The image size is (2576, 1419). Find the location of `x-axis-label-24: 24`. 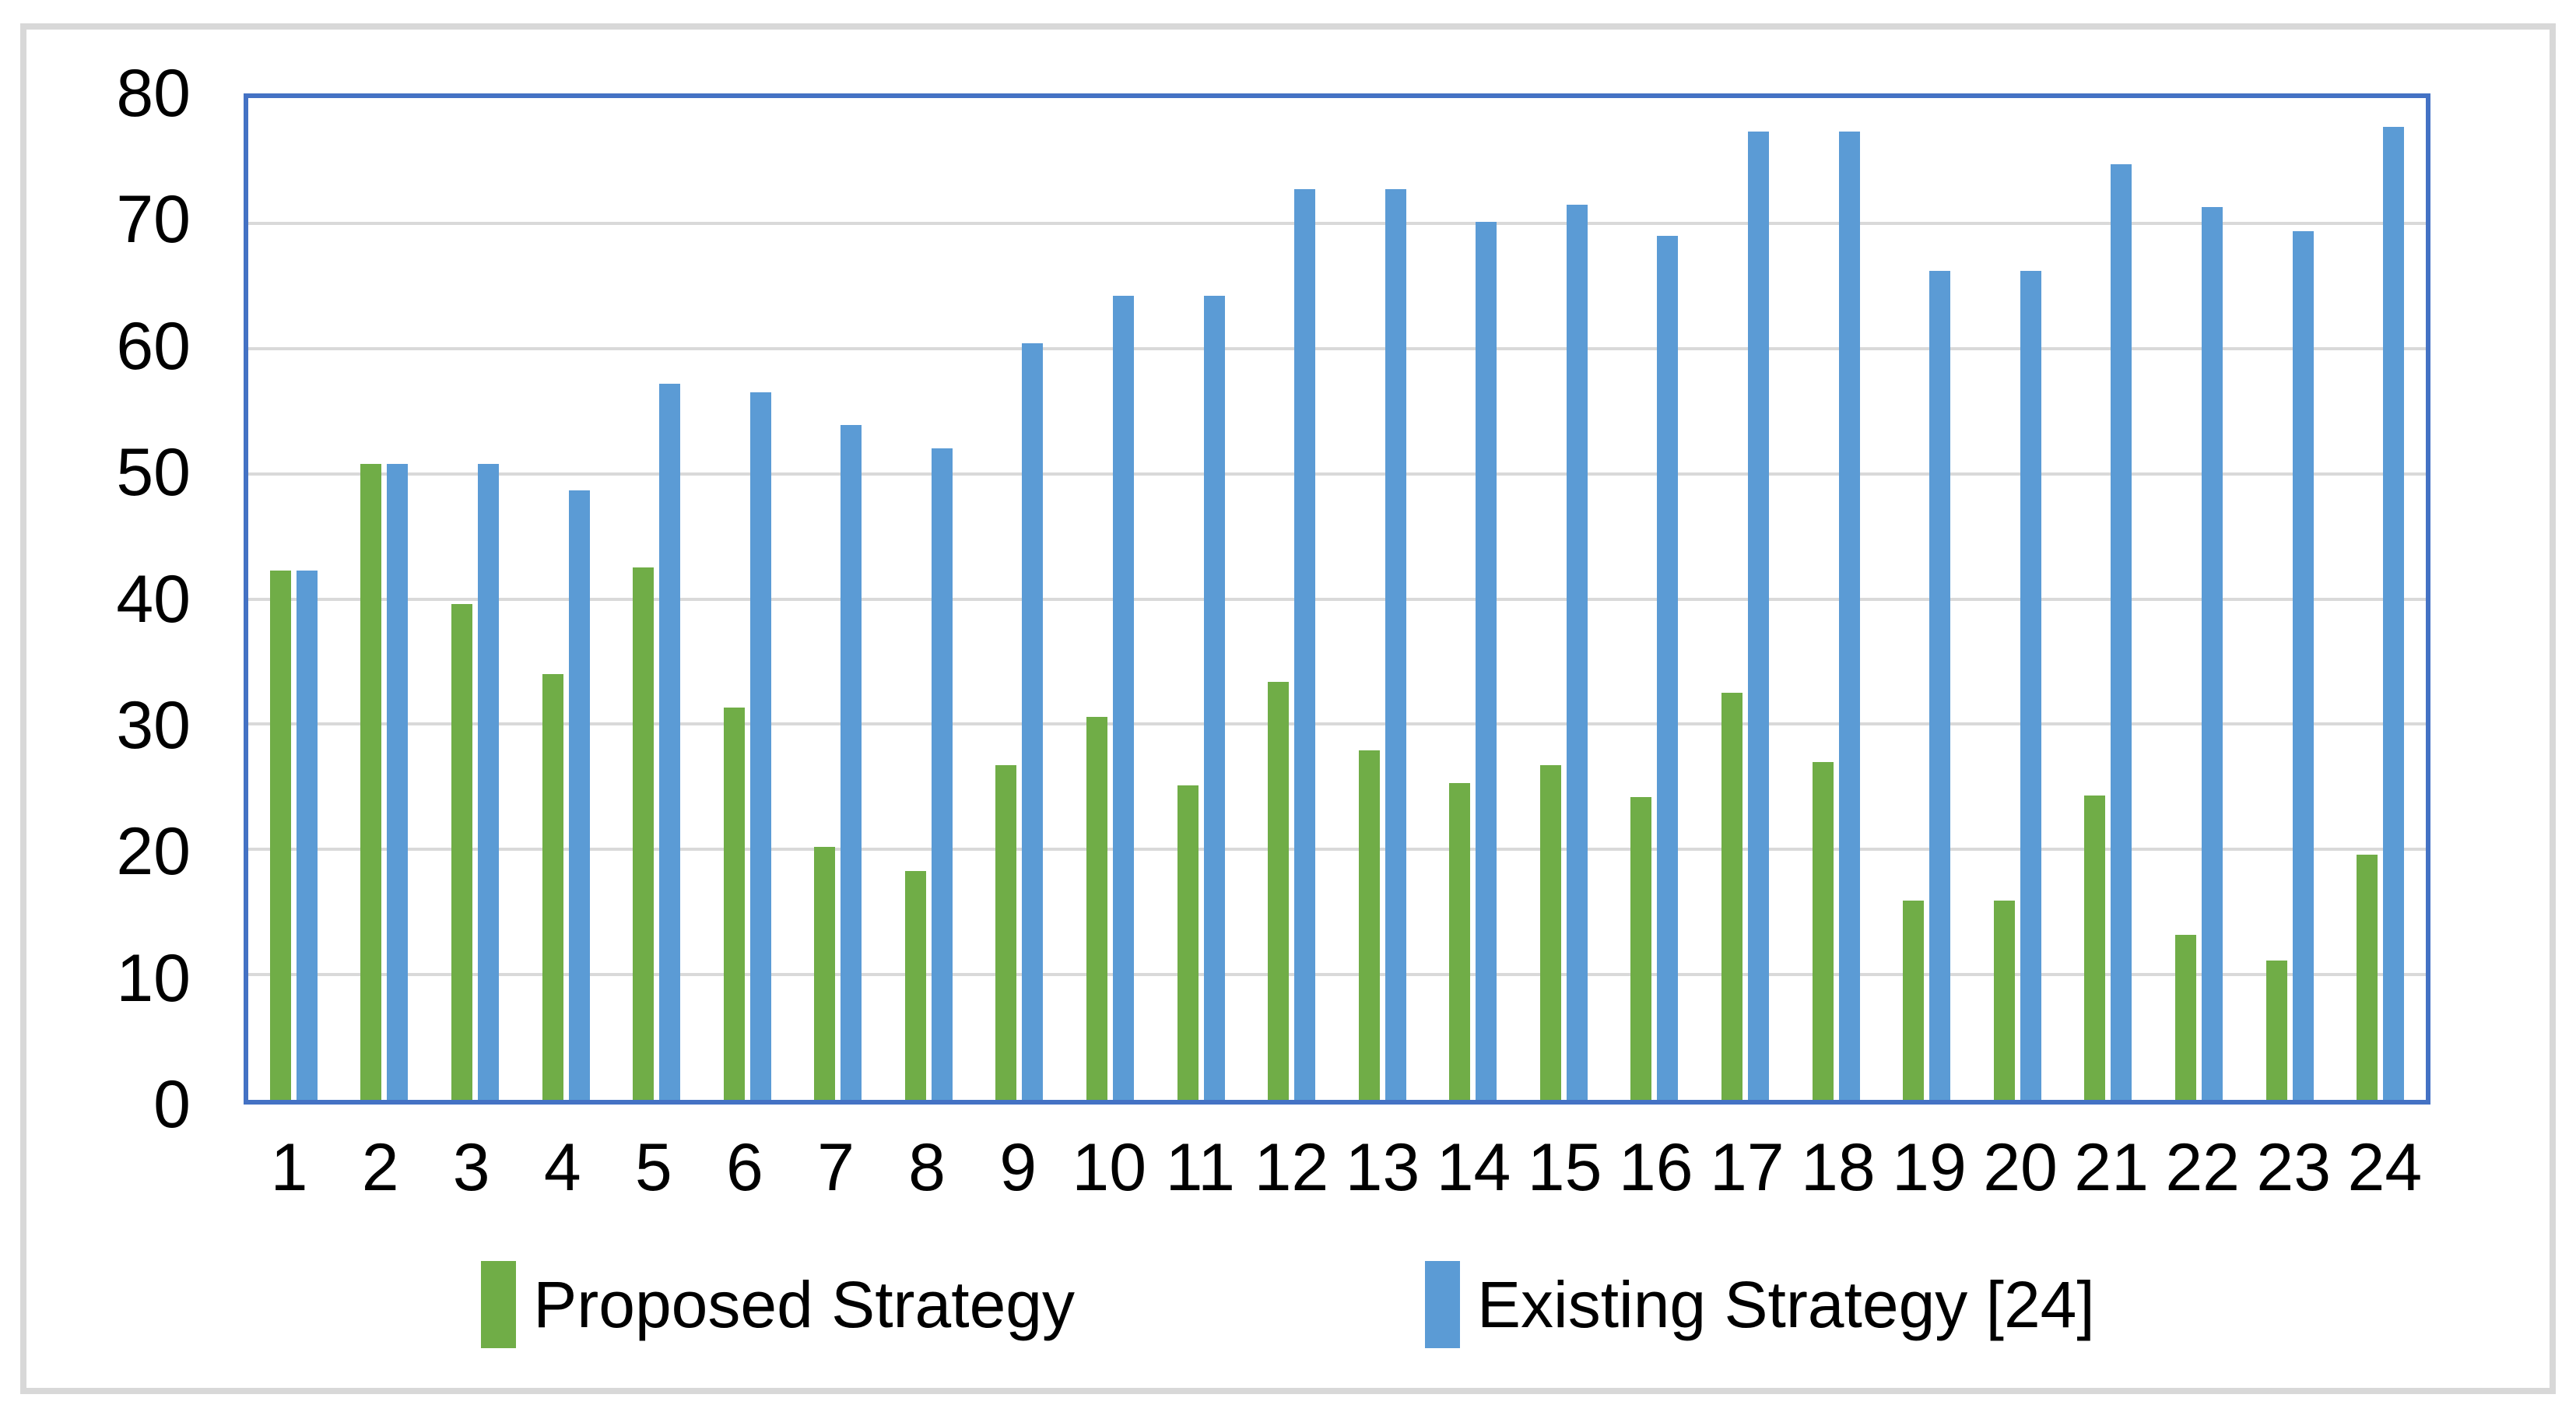

x-axis-label-24: 24 is located at coordinates (2385, 1167).